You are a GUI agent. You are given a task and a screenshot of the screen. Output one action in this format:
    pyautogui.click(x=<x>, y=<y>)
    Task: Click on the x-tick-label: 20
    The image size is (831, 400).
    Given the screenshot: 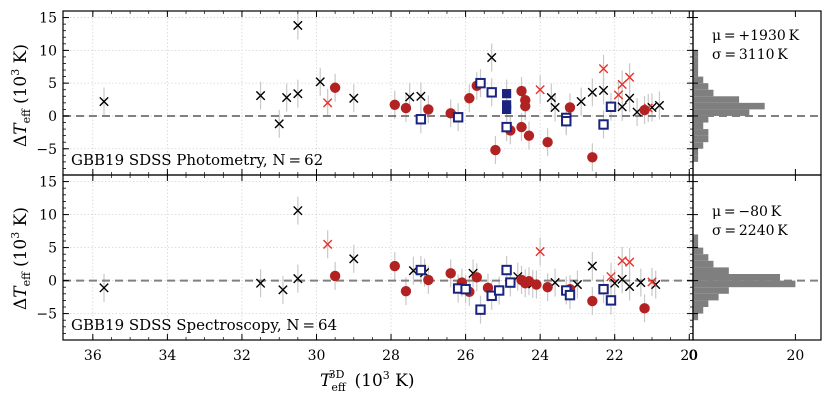 What is the action you would take?
    pyautogui.click(x=689, y=356)
    